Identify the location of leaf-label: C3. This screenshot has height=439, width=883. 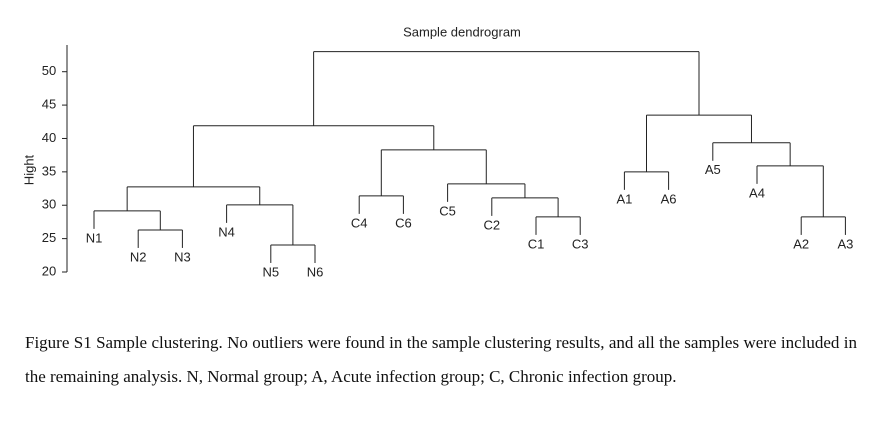
(580, 243).